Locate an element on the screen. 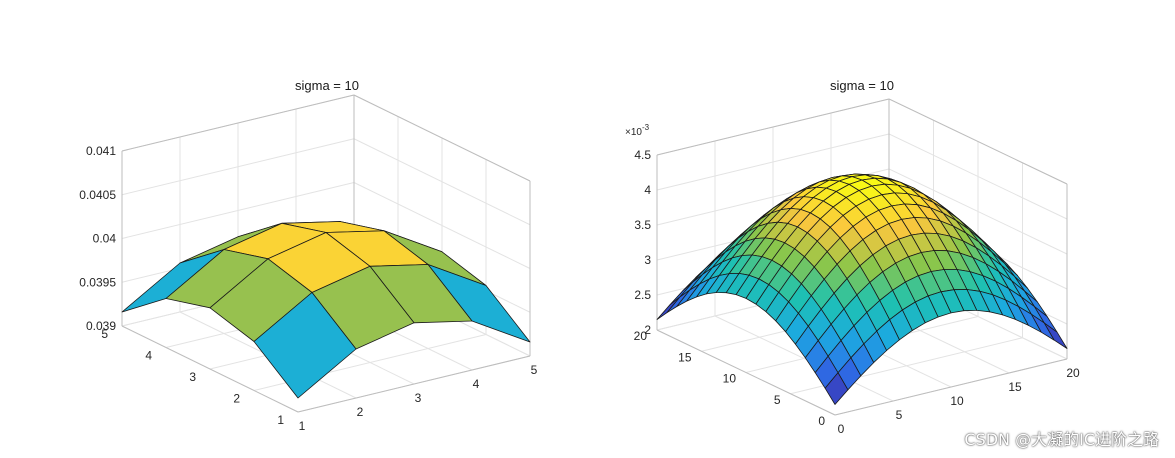 The image size is (1175, 458). y-tick-label: 20 is located at coordinates (641, 336).